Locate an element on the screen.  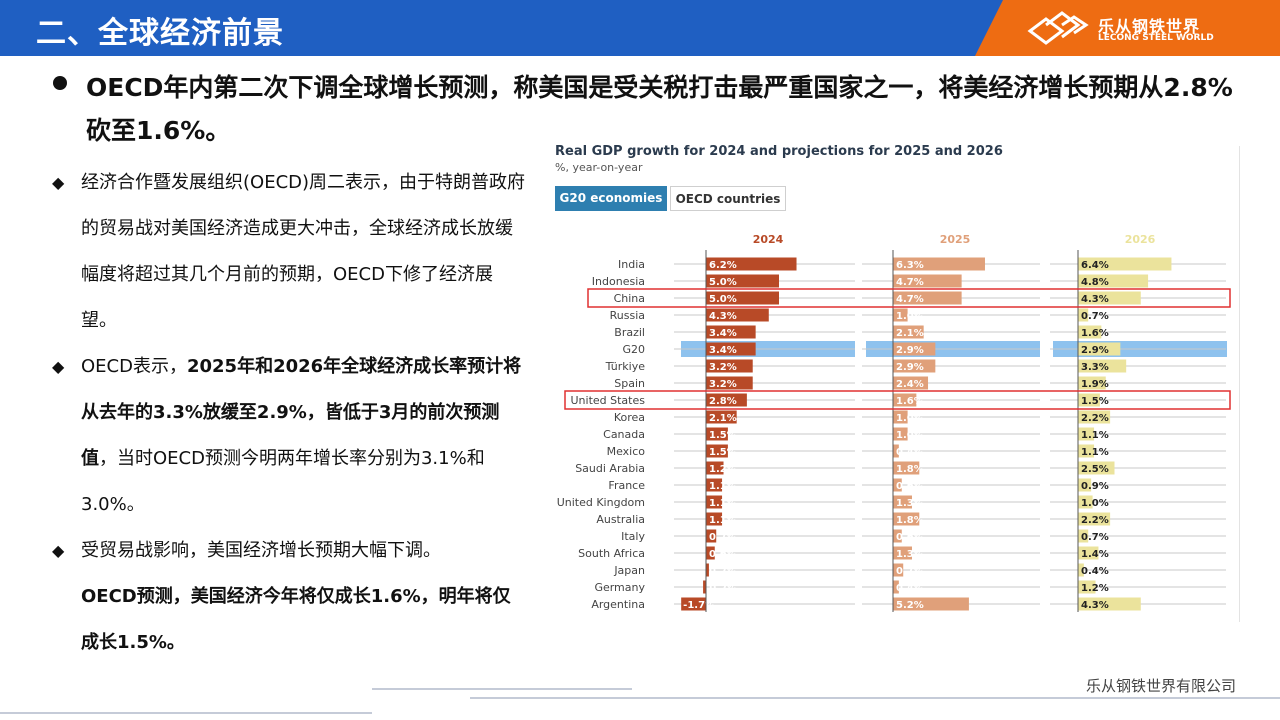
highlight-box-china is located at coordinates (909, 298).